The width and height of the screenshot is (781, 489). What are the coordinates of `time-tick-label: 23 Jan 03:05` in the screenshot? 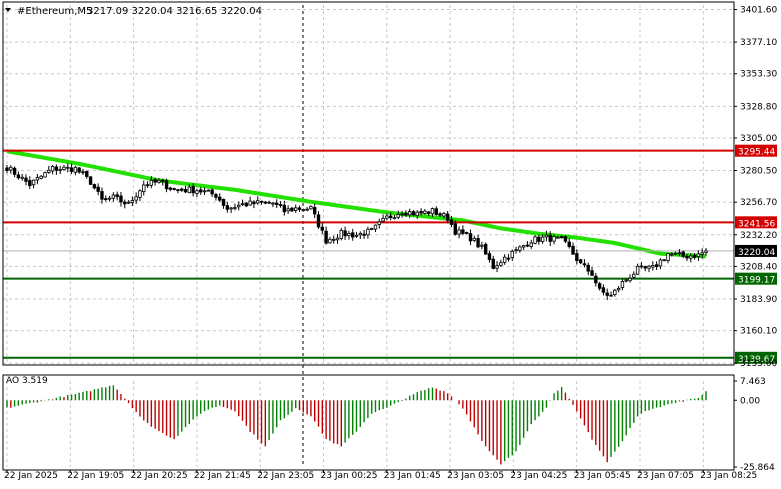 It's located at (475, 476).